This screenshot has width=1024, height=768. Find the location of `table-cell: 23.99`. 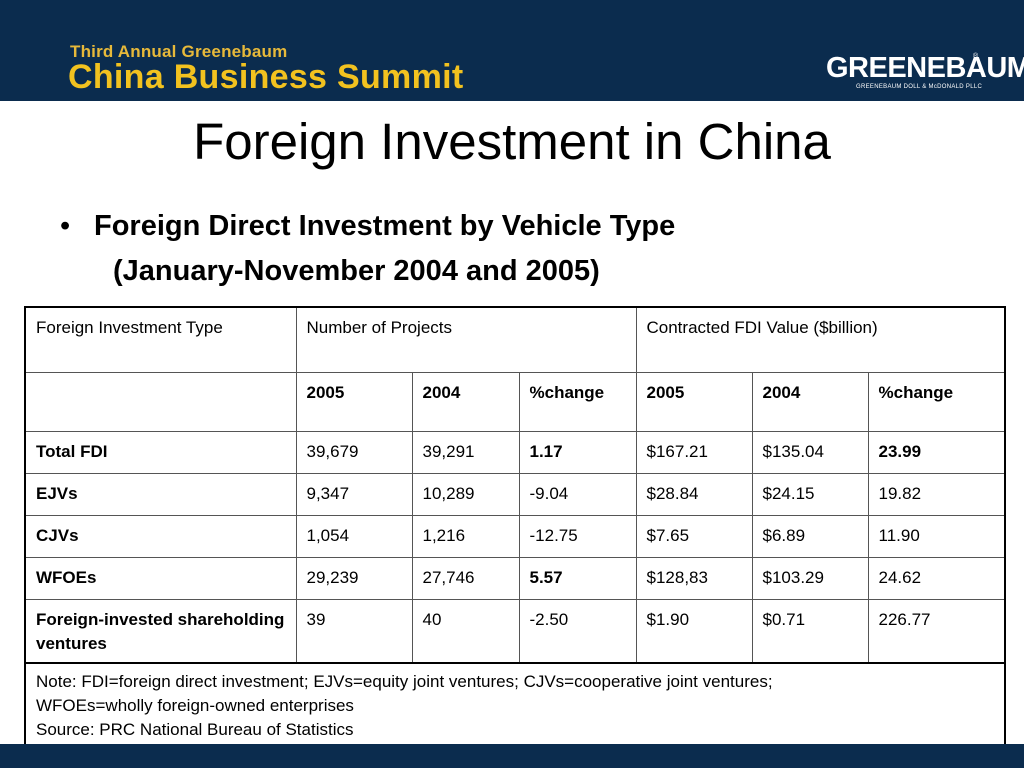

table-cell: 23.99 is located at coordinates (936, 452).